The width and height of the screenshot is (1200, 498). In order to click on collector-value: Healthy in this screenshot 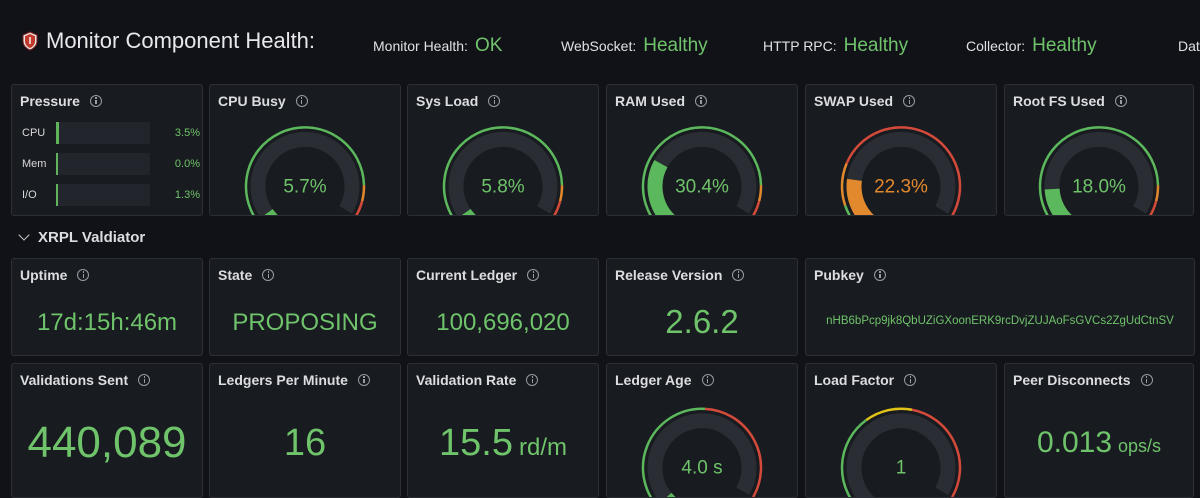, I will do `click(1064, 45)`.